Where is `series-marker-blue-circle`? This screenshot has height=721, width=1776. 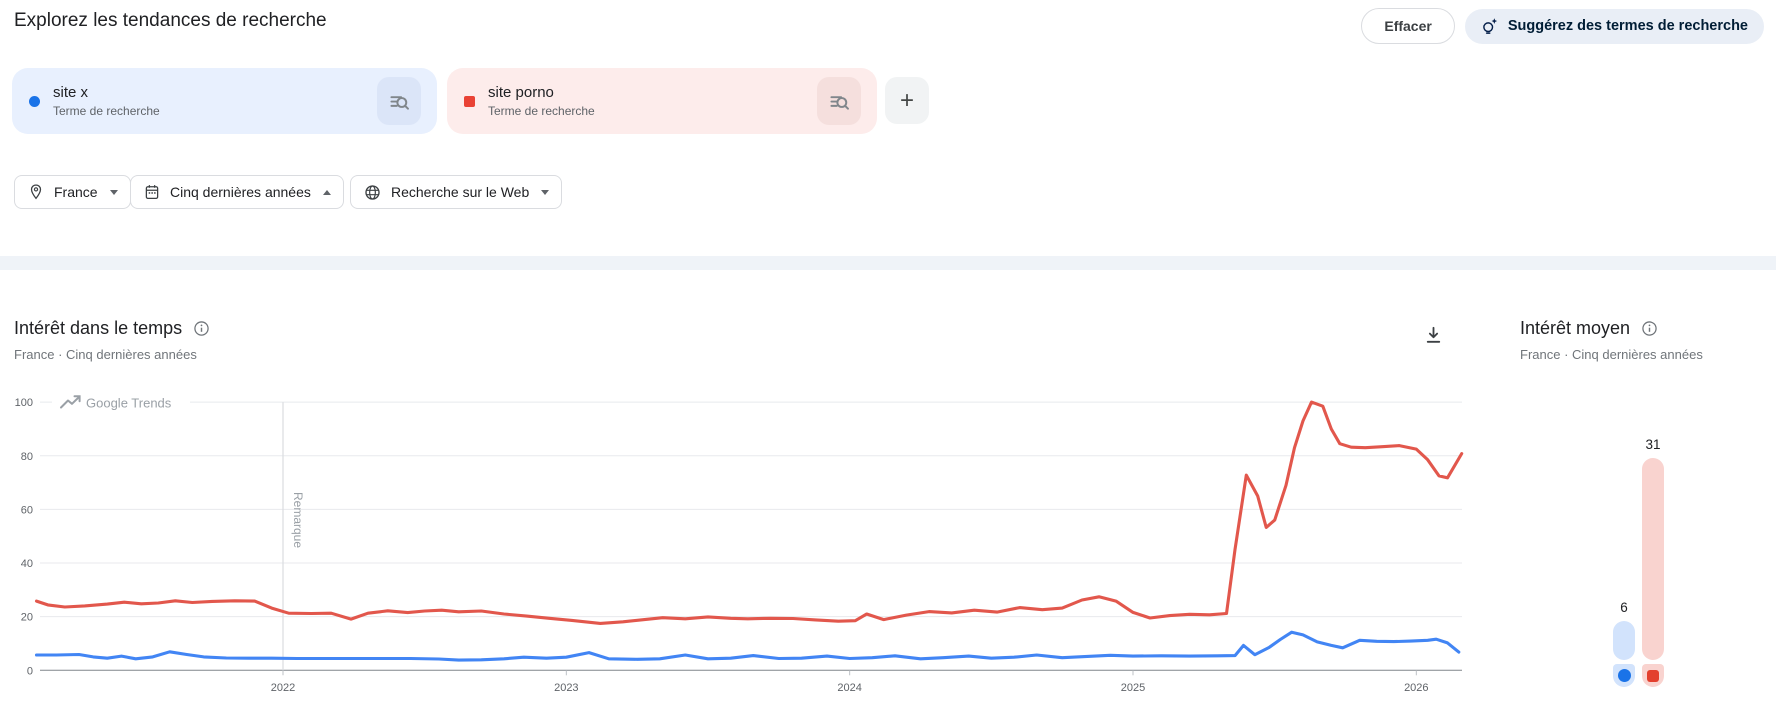 series-marker-blue-circle is located at coordinates (34, 101).